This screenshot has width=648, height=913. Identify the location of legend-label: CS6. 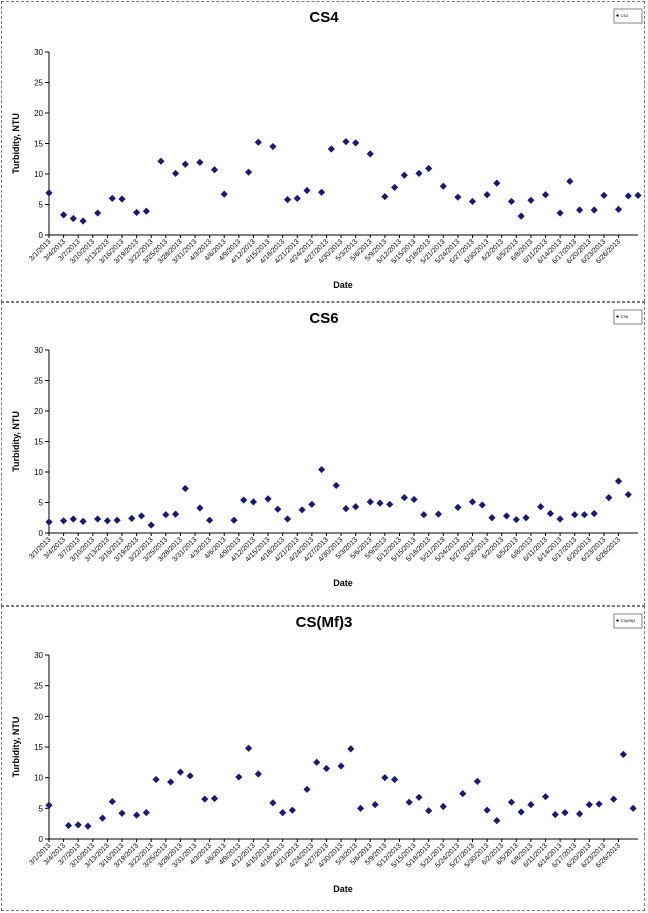
(625, 316).